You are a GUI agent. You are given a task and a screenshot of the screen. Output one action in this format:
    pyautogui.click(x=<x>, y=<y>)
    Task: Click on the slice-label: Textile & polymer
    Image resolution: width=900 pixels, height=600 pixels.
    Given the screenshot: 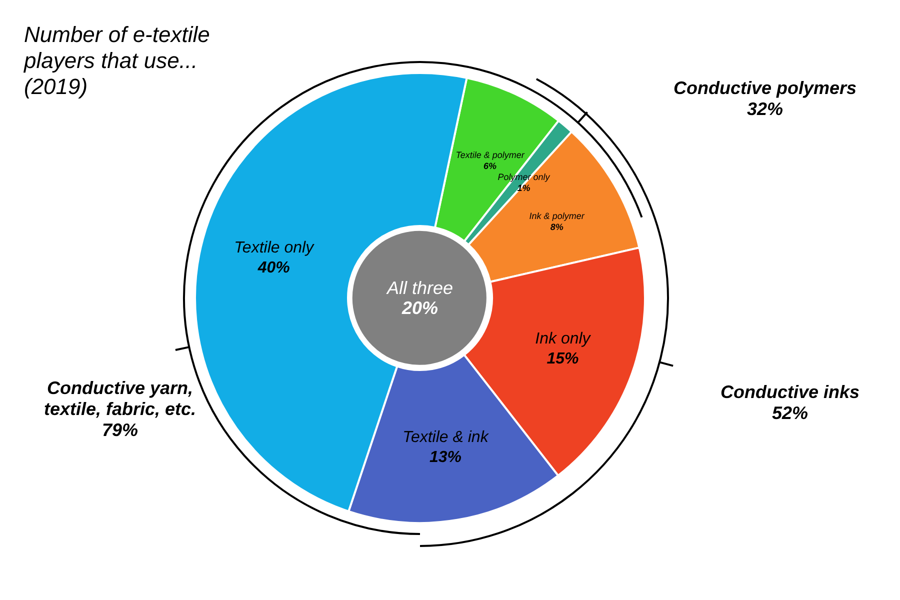 What is the action you would take?
    pyautogui.click(x=491, y=155)
    